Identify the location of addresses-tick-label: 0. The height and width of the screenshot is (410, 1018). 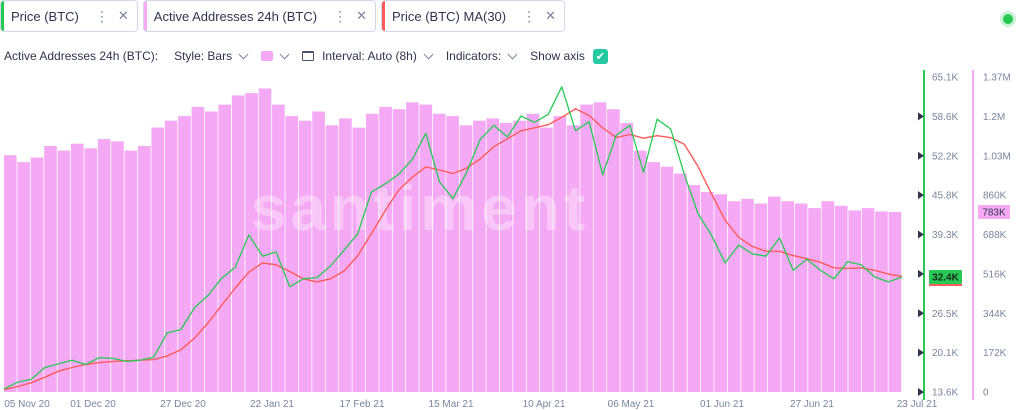
(986, 393).